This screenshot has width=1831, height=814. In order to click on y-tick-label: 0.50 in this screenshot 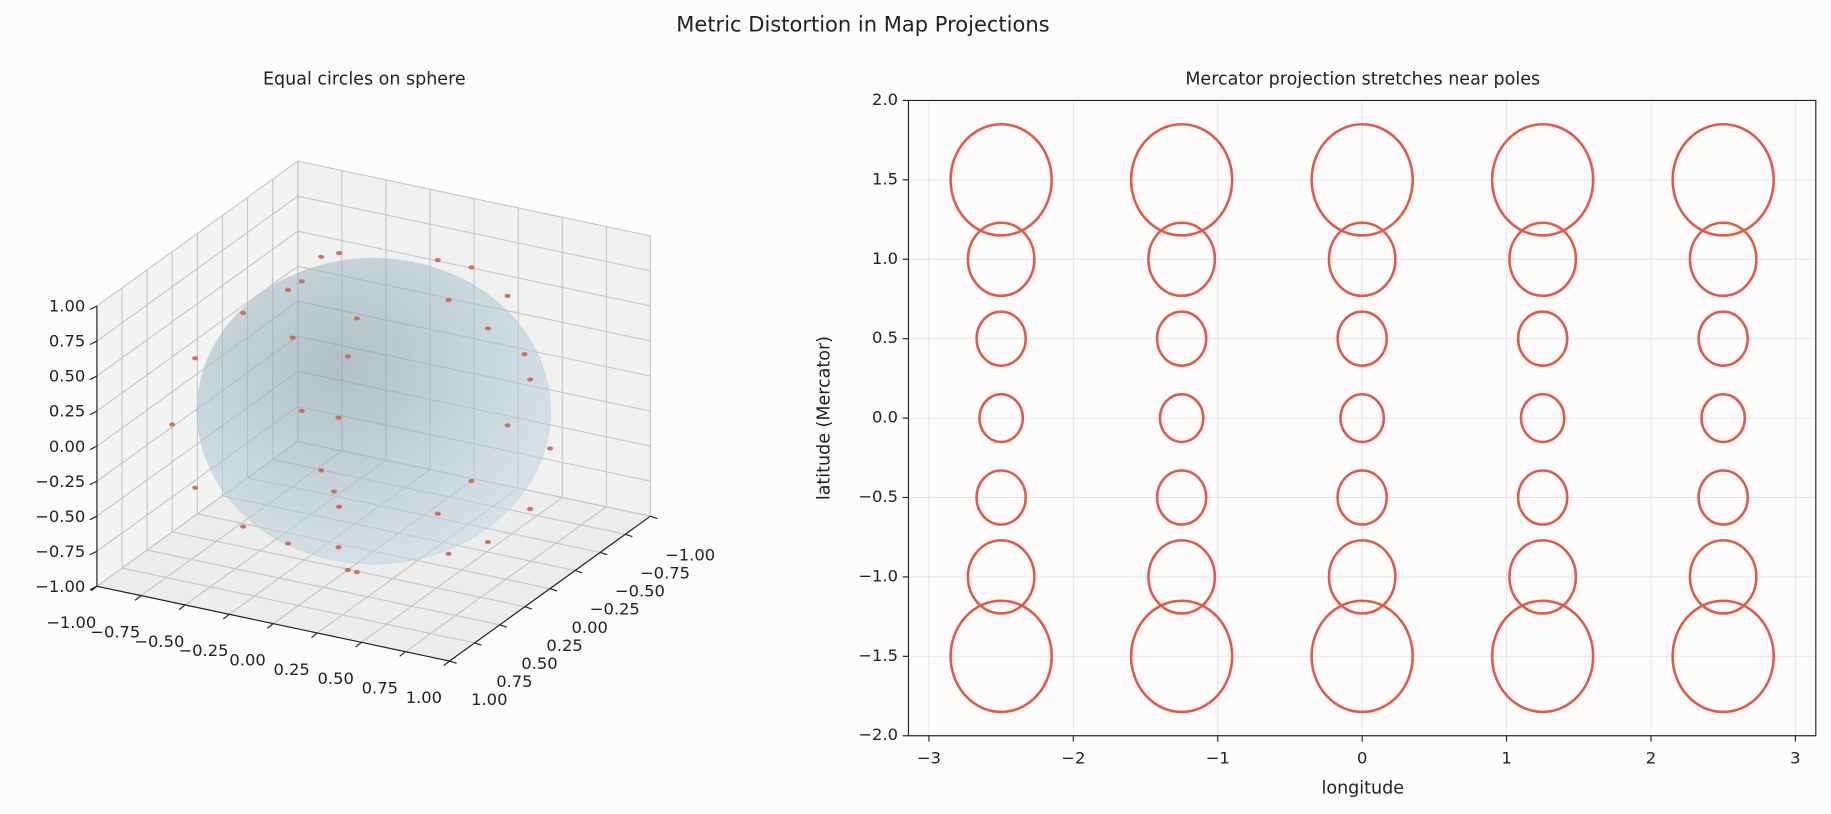, I will do `click(539, 663)`.